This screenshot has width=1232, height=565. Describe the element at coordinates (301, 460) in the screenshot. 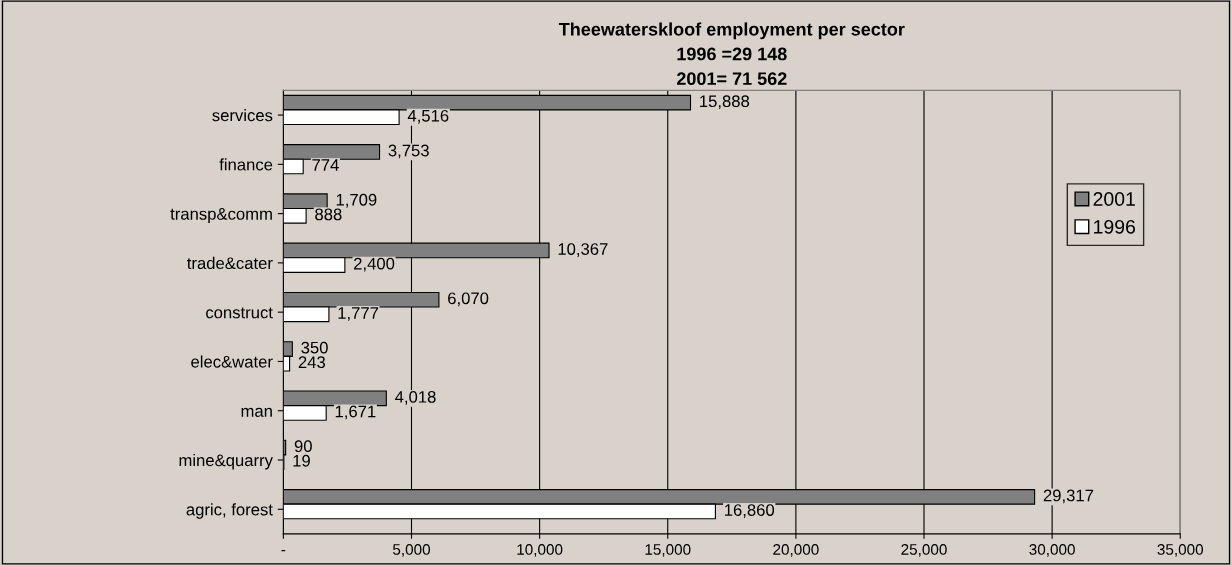

I see `data-label: 19` at that location.